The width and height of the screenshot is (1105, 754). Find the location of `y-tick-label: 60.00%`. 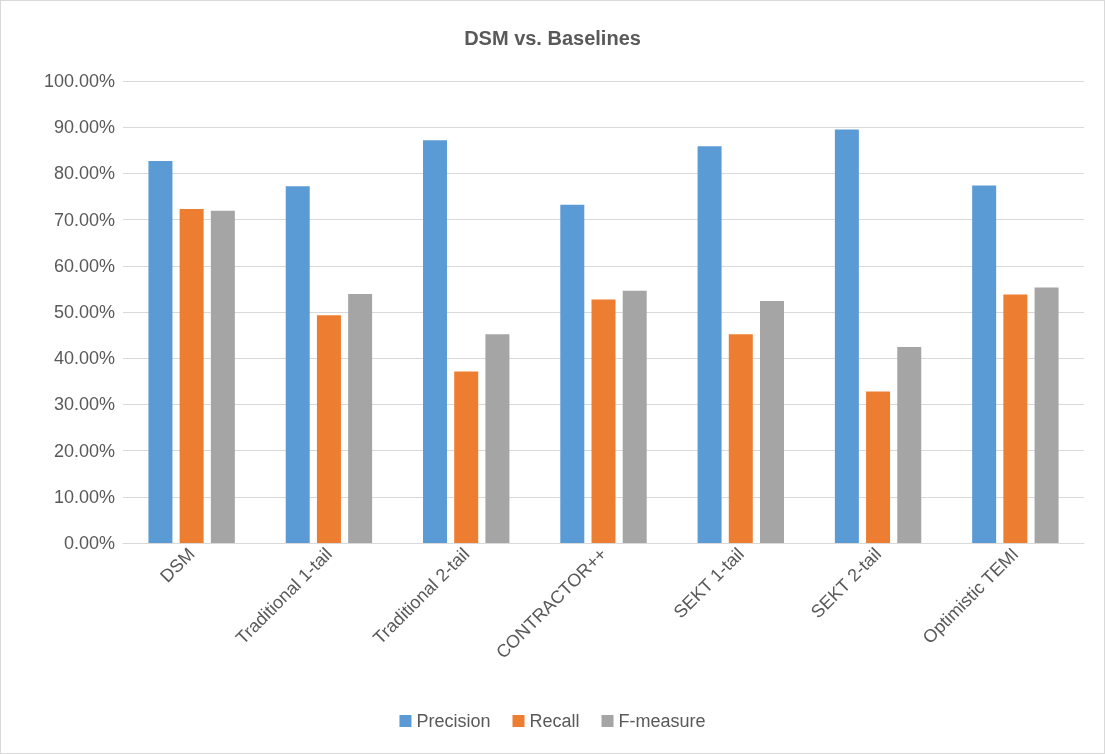

y-tick-label: 60.00% is located at coordinates (84, 265).